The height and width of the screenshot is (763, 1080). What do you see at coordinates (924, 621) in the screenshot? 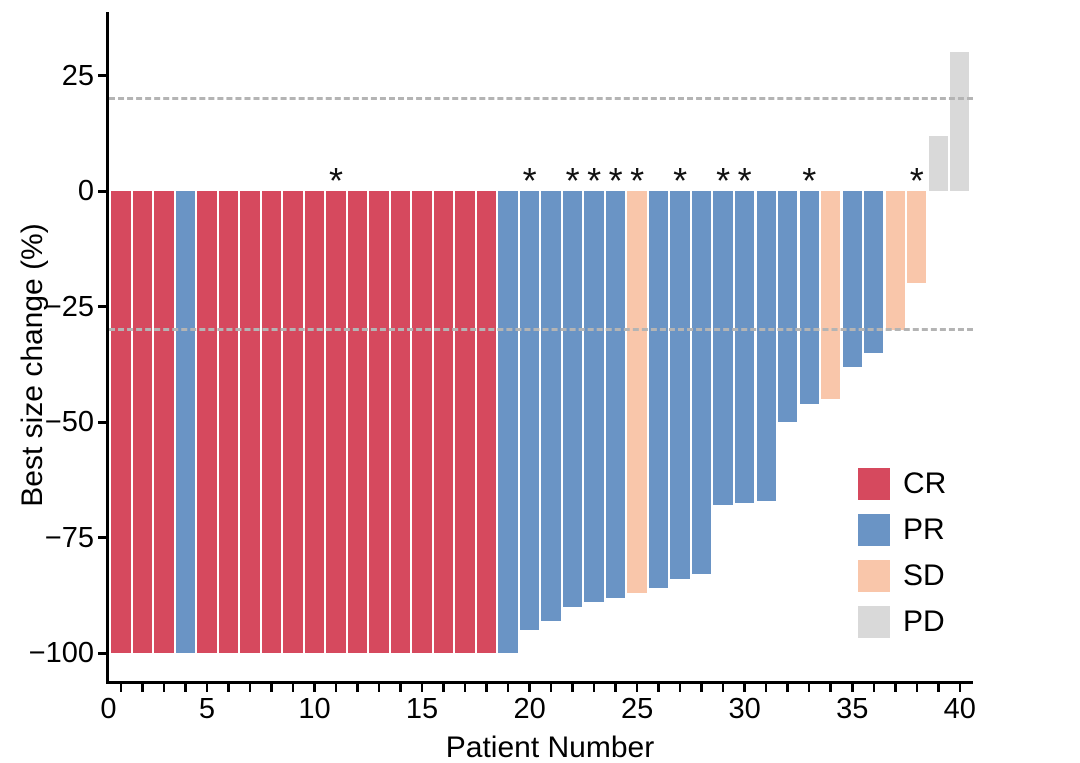
I see `legend-label-PD: PD` at bounding box center [924, 621].